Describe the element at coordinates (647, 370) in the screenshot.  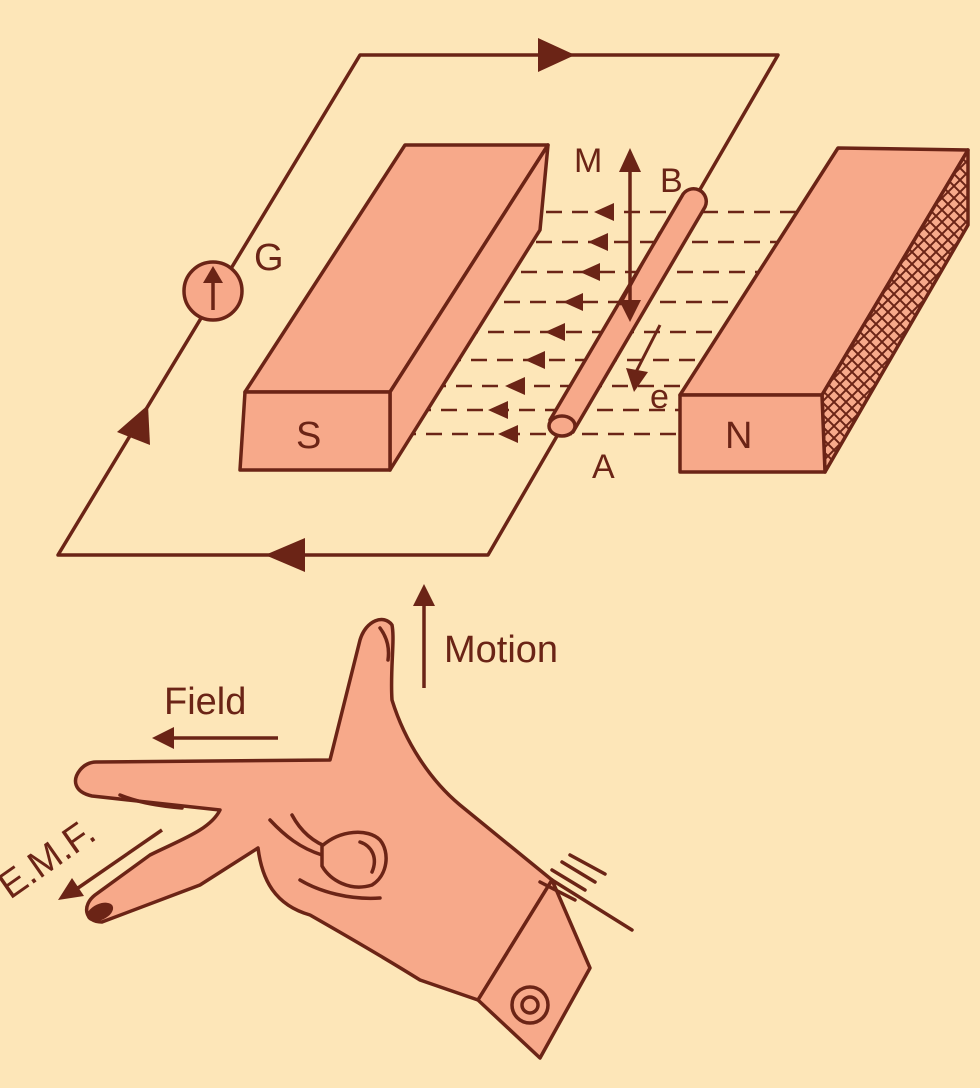
I see `emf-indicator-small: e` at that location.